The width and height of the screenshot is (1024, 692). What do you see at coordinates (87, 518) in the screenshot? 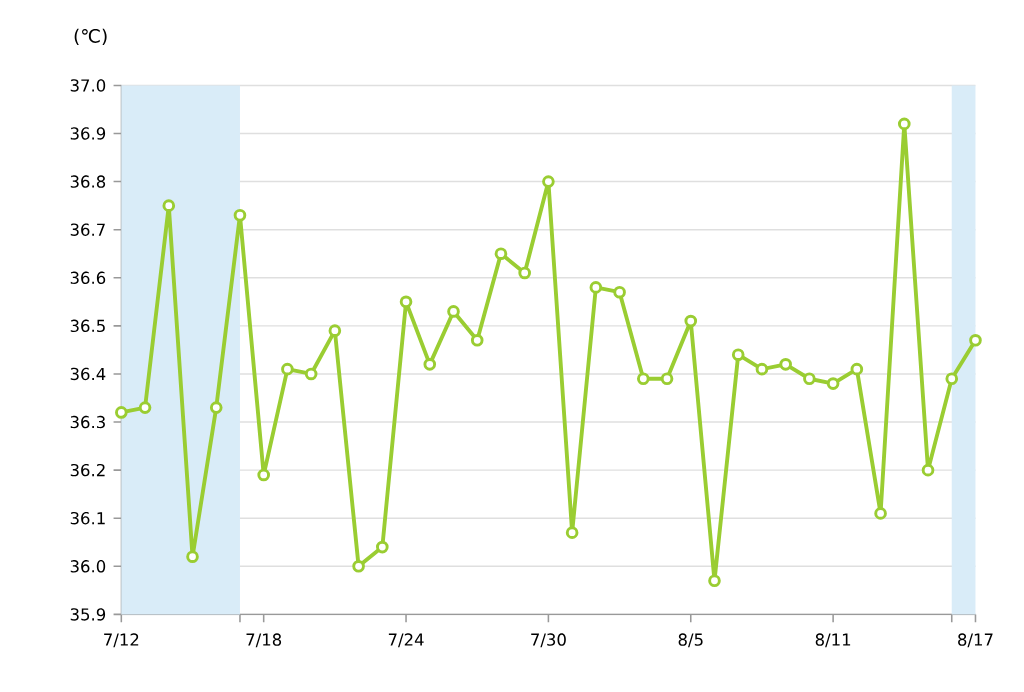
I see `y-tick-label: 36.1` at bounding box center [87, 518].